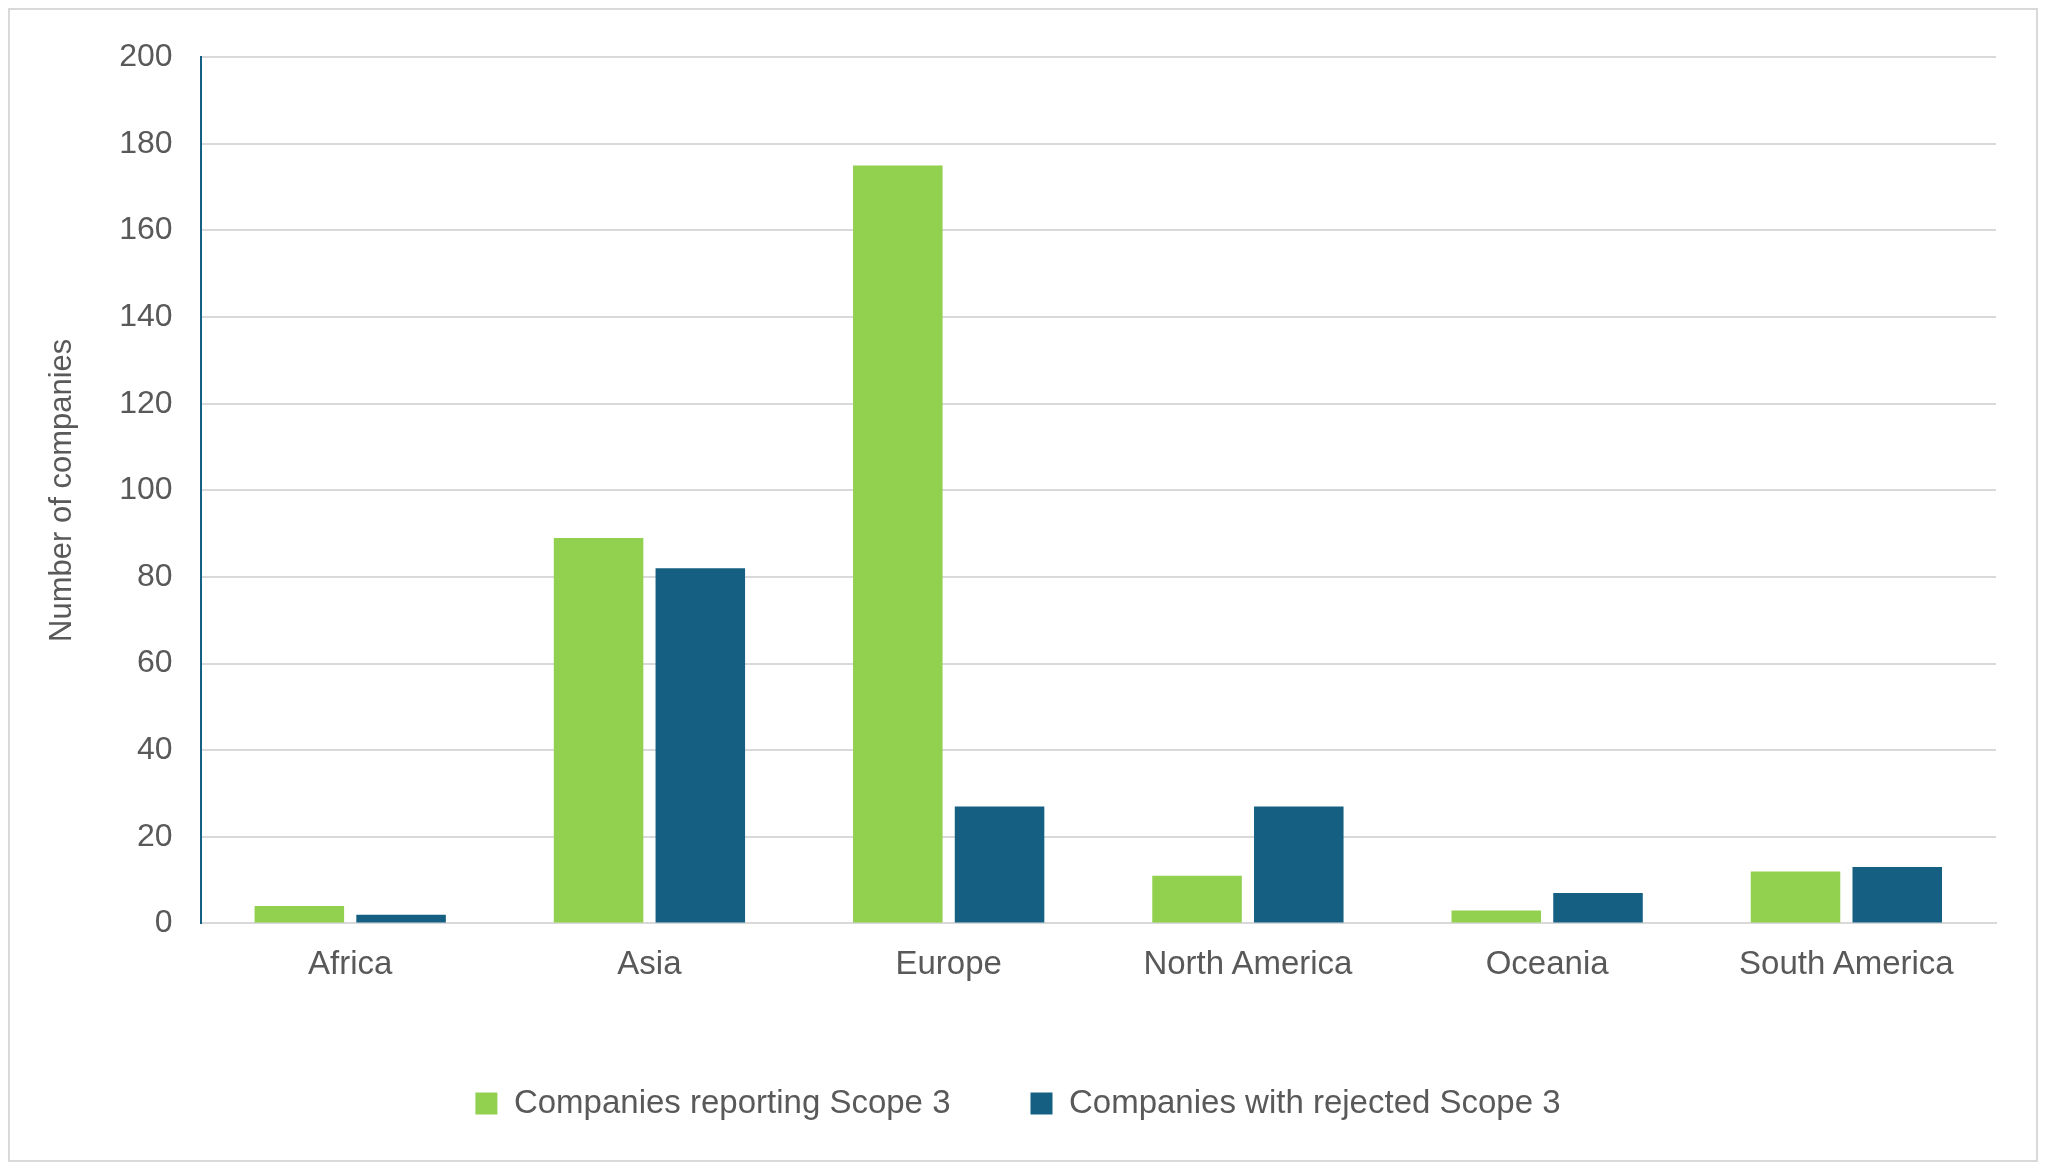  What do you see at coordinates (155, 661) in the screenshot?
I see `y-tick-label: 60` at bounding box center [155, 661].